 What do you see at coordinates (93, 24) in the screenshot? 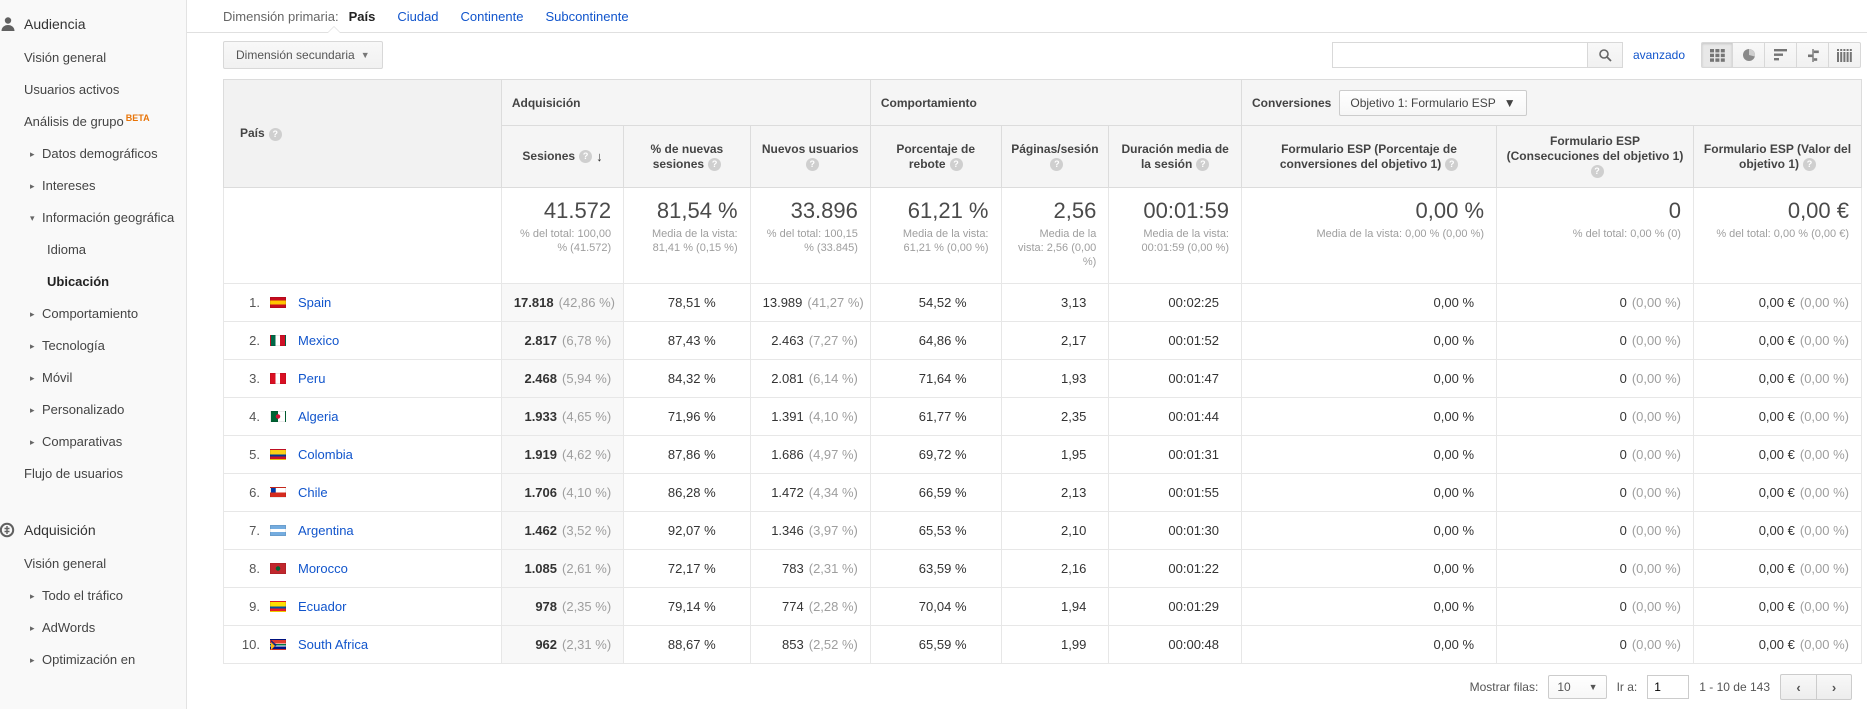
I see `sidebar-section-audience: Audiencia` at bounding box center [93, 24].